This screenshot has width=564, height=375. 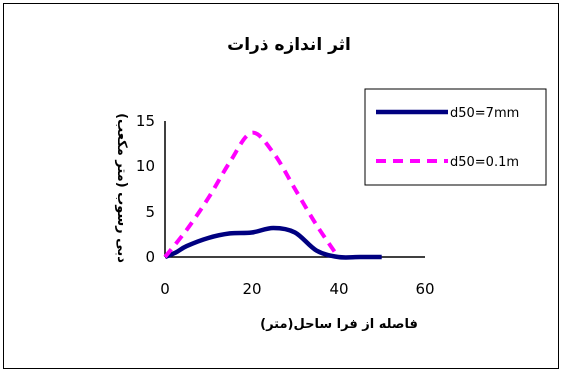 I want to click on x-tick-label: 0, so click(x=165, y=289).